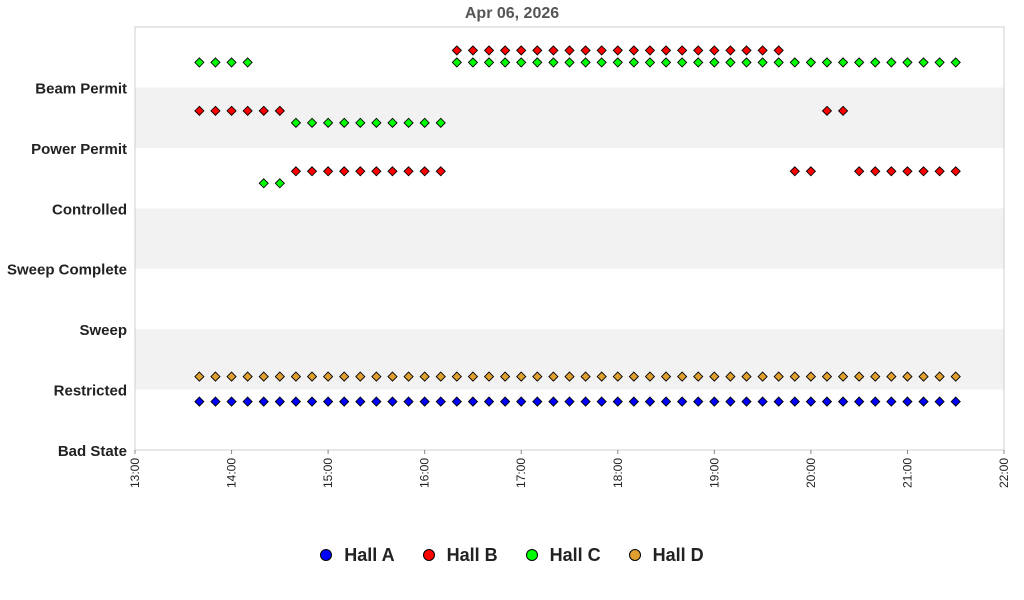 The height and width of the screenshot is (600, 1024). Describe the element at coordinates (678, 554) in the screenshot. I see `legend-label: Hall D` at that location.